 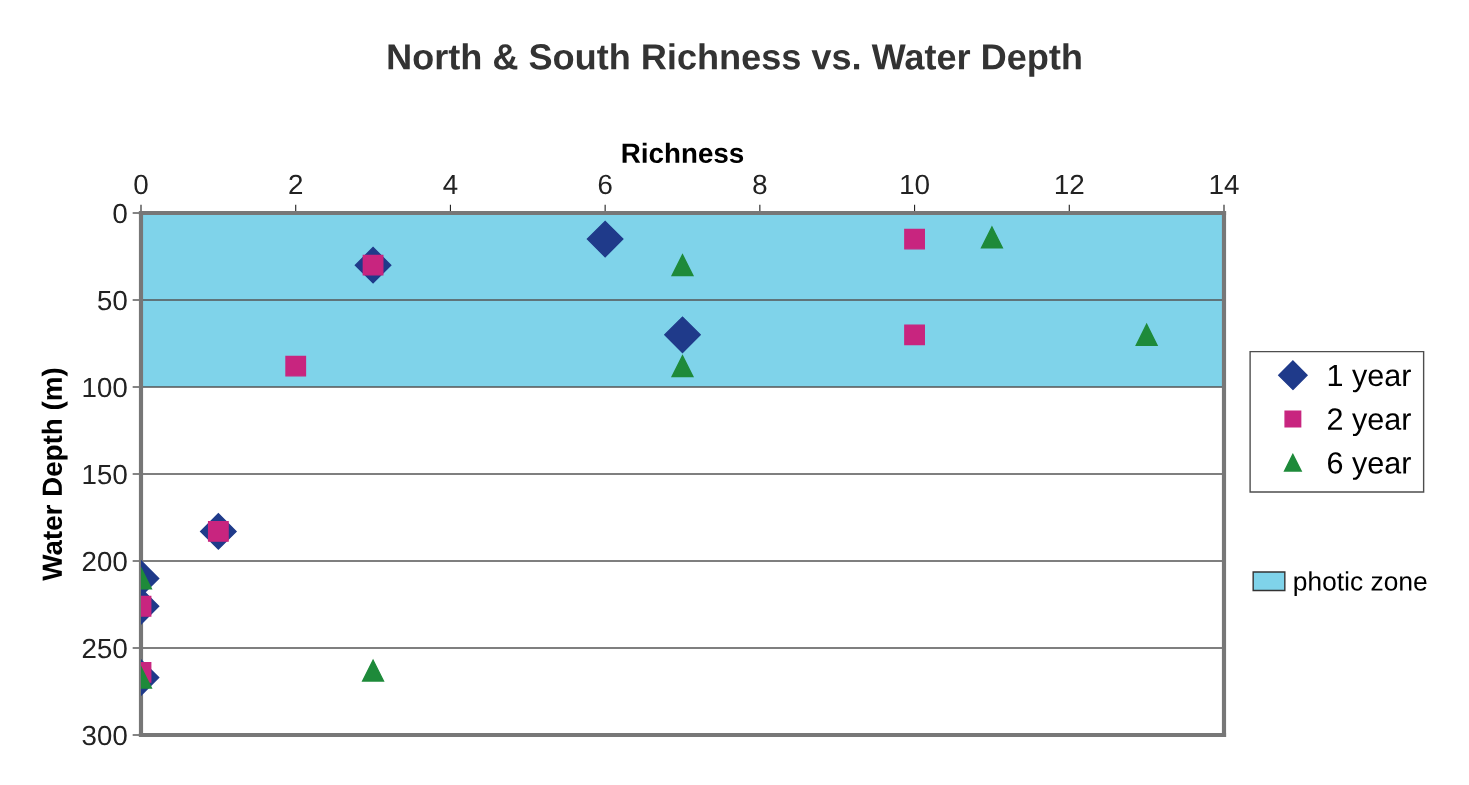 What do you see at coordinates (141, 184) in the screenshot?
I see `x-tick-label: 0` at bounding box center [141, 184].